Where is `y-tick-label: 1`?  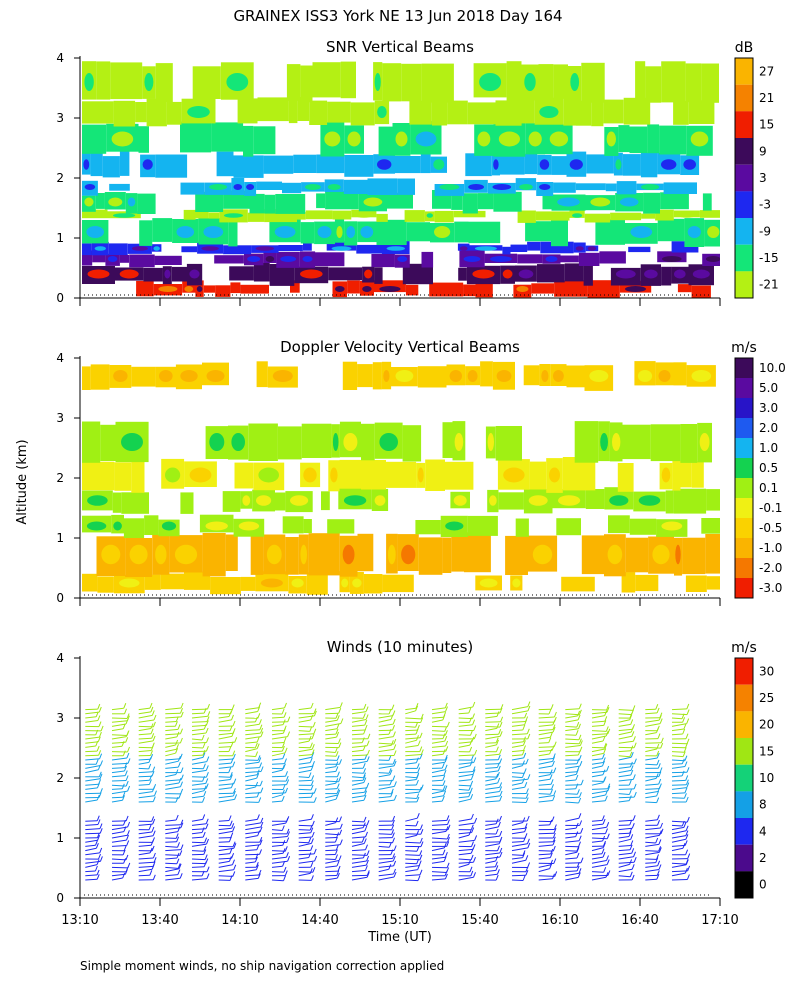
y-tick-label: 1 is located at coordinates (60, 838).